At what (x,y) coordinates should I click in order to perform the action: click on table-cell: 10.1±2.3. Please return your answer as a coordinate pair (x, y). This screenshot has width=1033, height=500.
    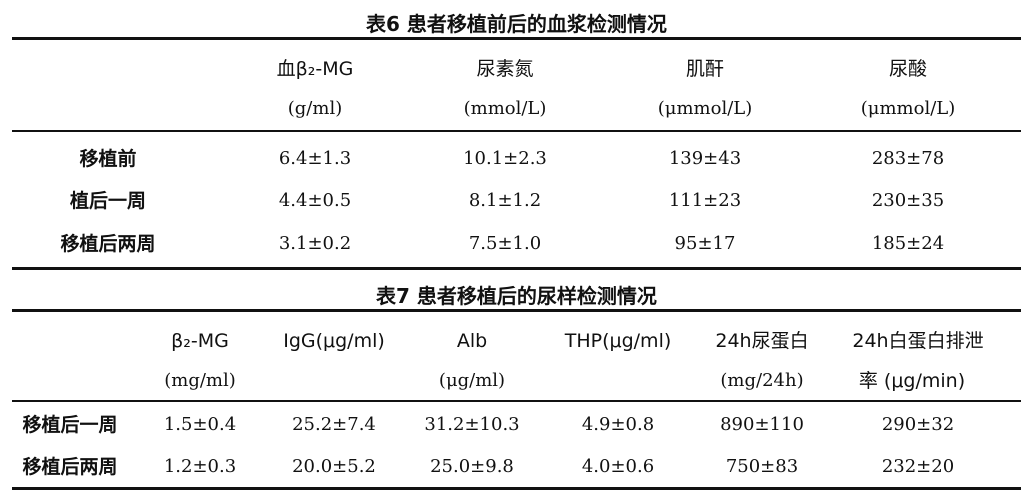
    Looking at the image, I should click on (505, 158).